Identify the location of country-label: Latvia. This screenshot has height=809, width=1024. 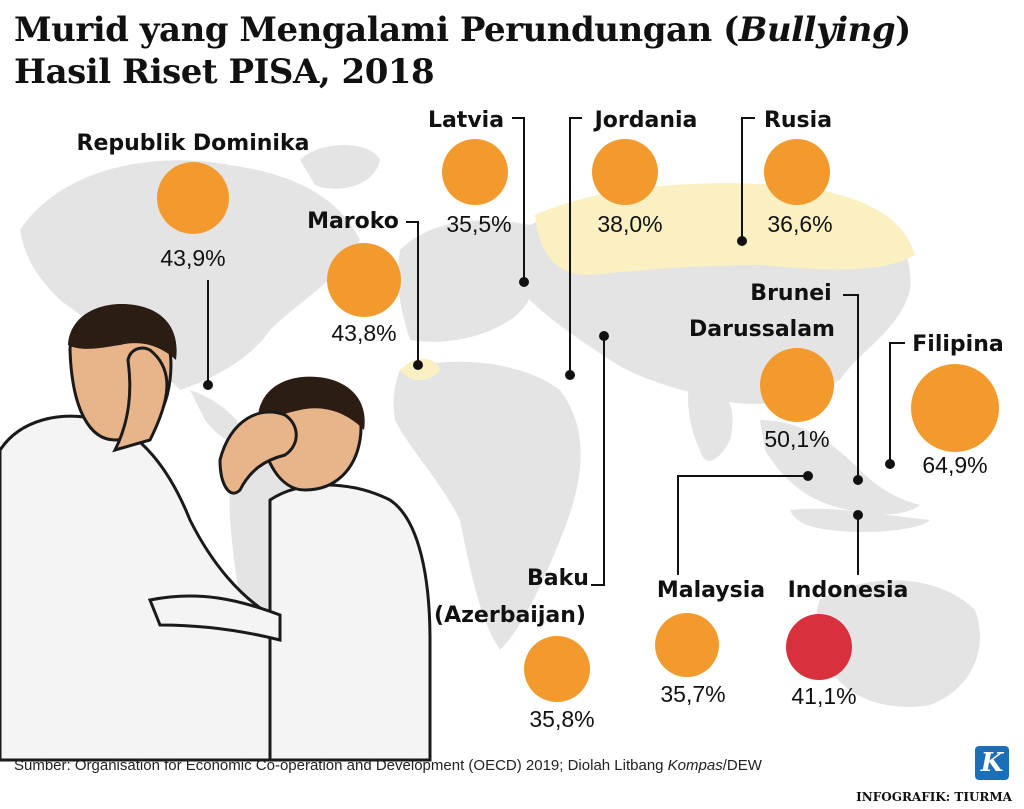
(466, 120).